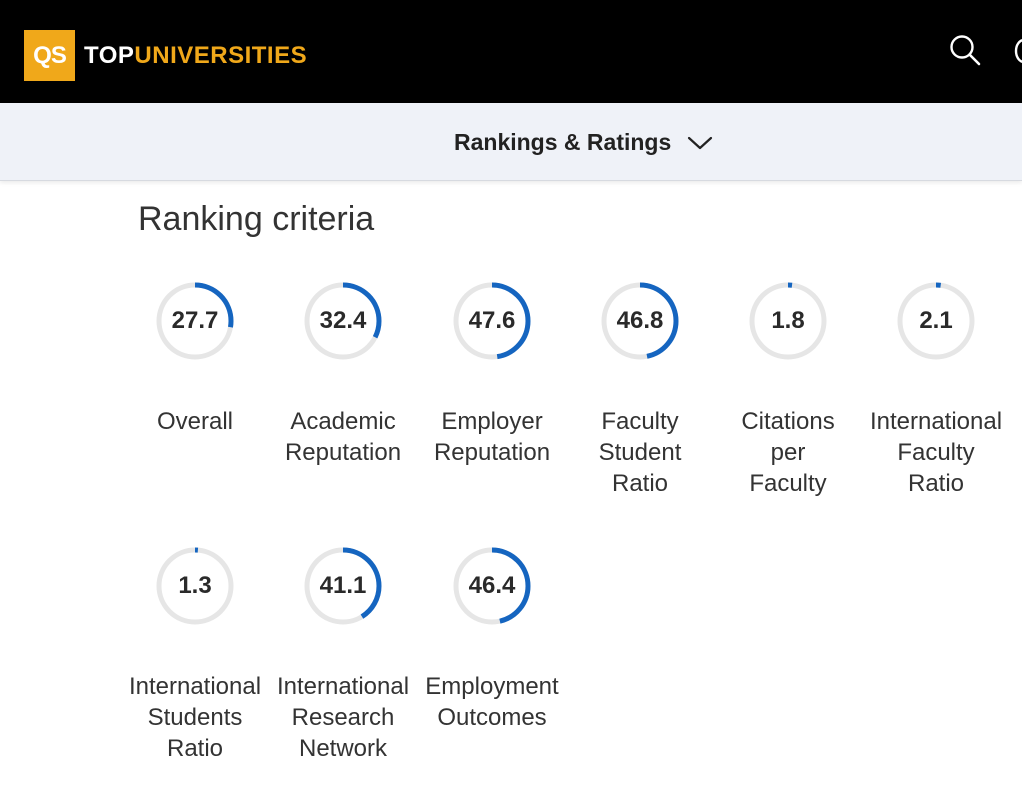 The width and height of the screenshot is (1022, 803). I want to click on criteria-label: International Faculty Ratio, so click(936, 452).